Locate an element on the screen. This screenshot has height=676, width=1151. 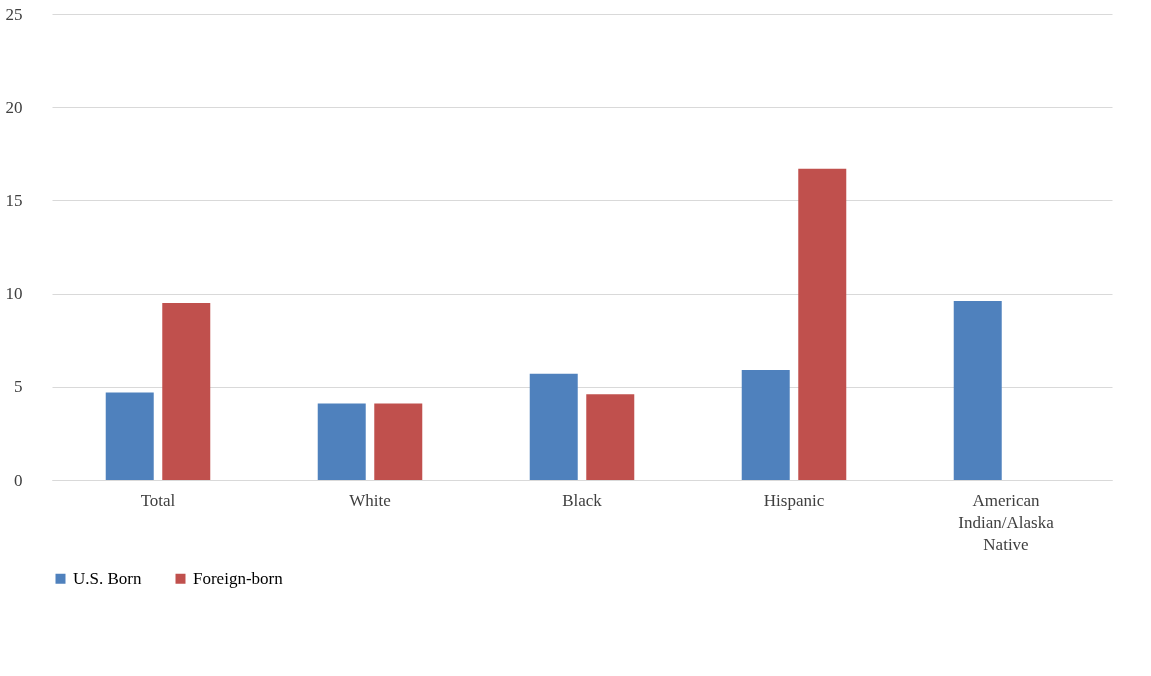
legend-label: Foreign-born is located at coordinates (238, 578).